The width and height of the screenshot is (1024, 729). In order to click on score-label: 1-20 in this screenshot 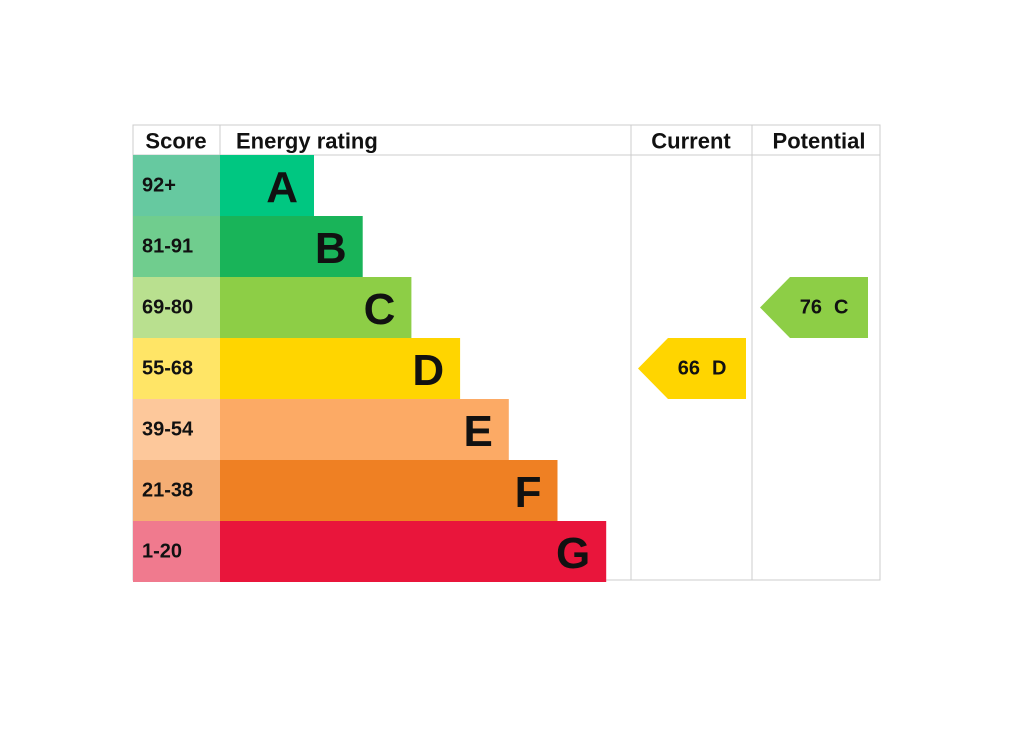, I will do `click(162, 552)`.